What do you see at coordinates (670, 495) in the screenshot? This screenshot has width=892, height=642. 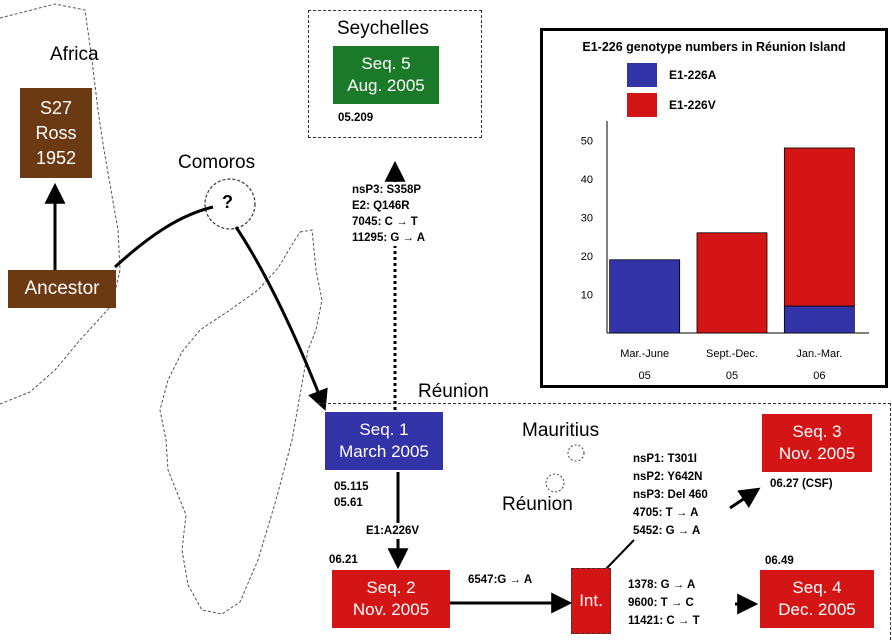 I see `mutation-seq3-3: nsP3: Del 460` at bounding box center [670, 495].